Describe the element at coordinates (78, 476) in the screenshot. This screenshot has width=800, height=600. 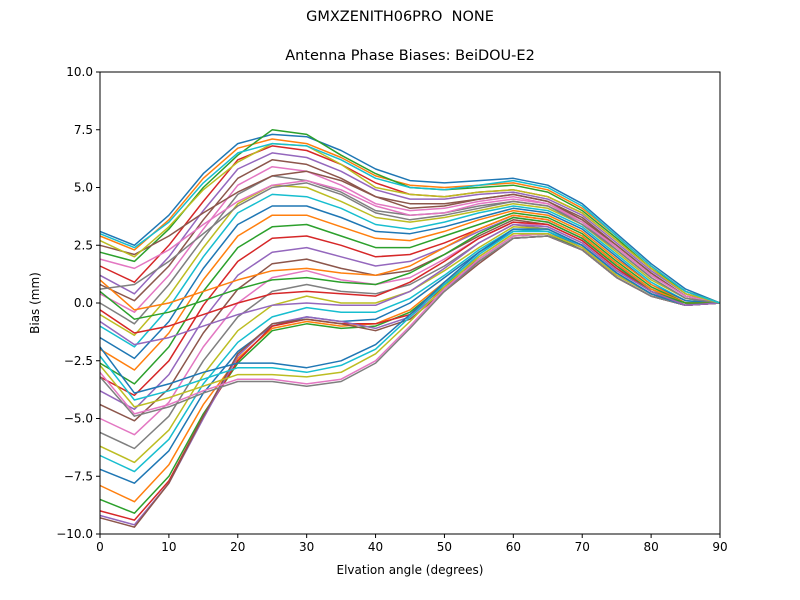
I see `y-tick-label: −7.5` at that location.